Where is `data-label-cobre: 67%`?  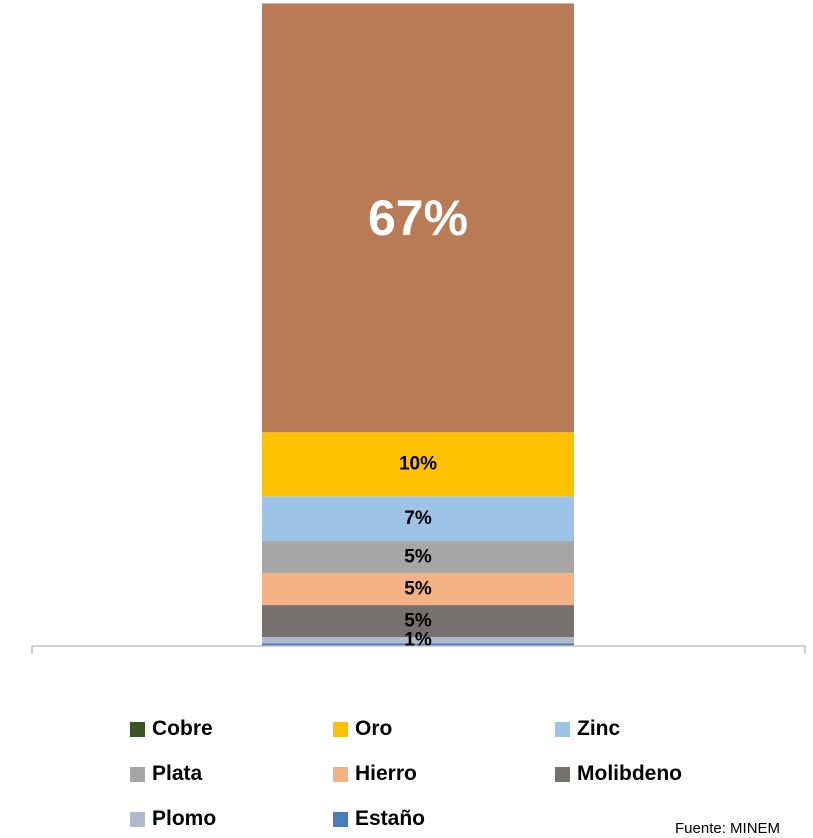
data-label-cobre: 67% is located at coordinates (418, 218).